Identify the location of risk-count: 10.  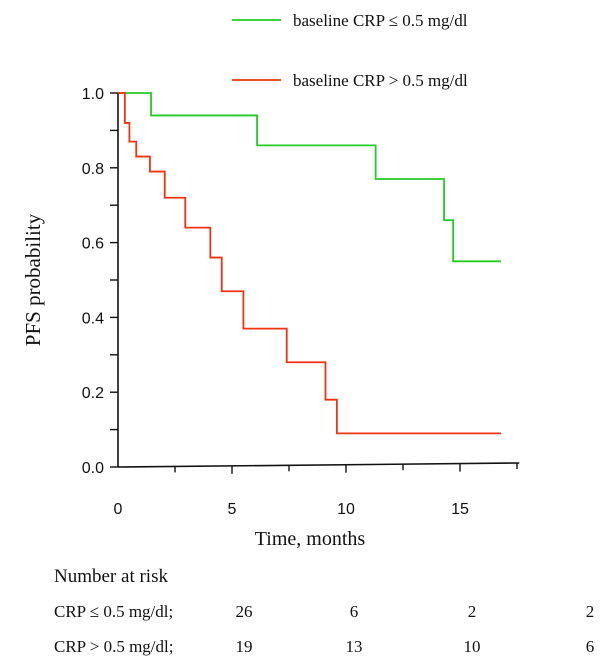
(472, 646).